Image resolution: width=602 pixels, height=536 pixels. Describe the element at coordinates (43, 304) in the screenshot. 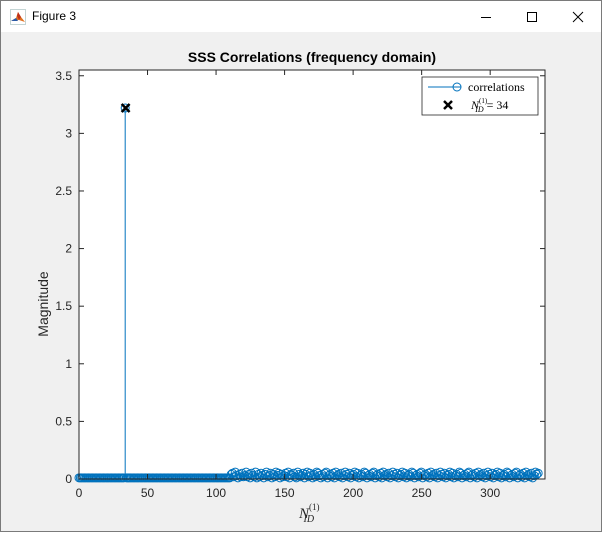

I see `y-axis-label: Magnitude` at that location.